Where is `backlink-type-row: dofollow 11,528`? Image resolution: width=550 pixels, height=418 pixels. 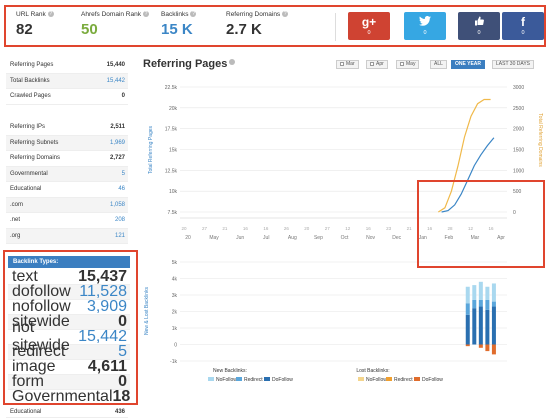
backlink-type-row: dofollow 11,528 is located at coordinates (69, 291).